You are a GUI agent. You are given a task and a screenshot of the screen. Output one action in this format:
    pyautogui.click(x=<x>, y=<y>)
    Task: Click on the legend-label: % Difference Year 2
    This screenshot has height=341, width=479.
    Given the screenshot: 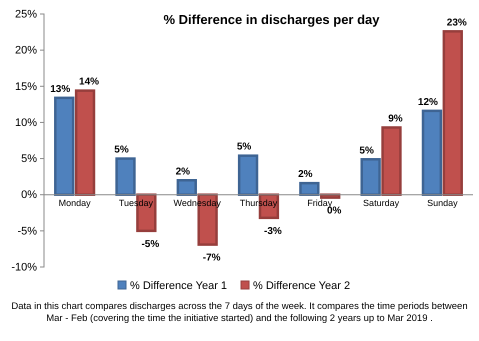 What is the action you would take?
    pyautogui.click(x=301, y=286)
    